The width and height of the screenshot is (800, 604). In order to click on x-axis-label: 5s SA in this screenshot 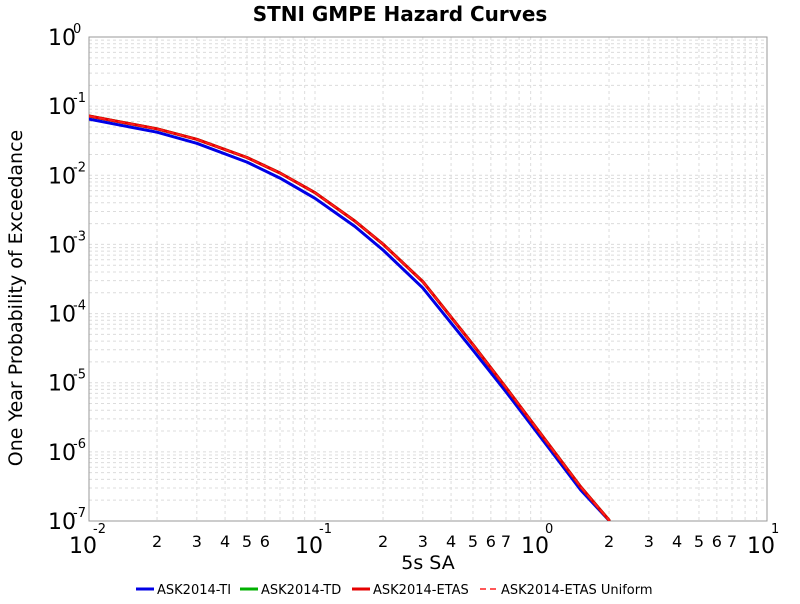, I will do `click(427, 563)`.